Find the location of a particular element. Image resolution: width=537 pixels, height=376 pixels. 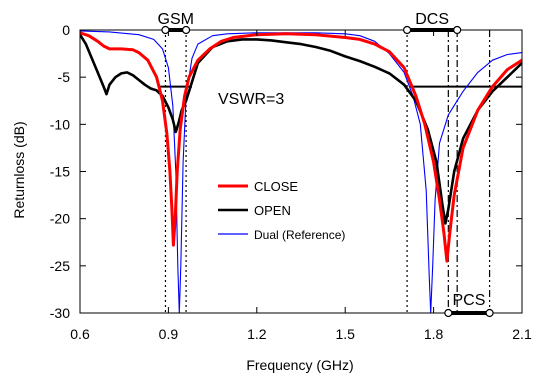

x-tick-label-1: 0.9 is located at coordinates (169, 334).